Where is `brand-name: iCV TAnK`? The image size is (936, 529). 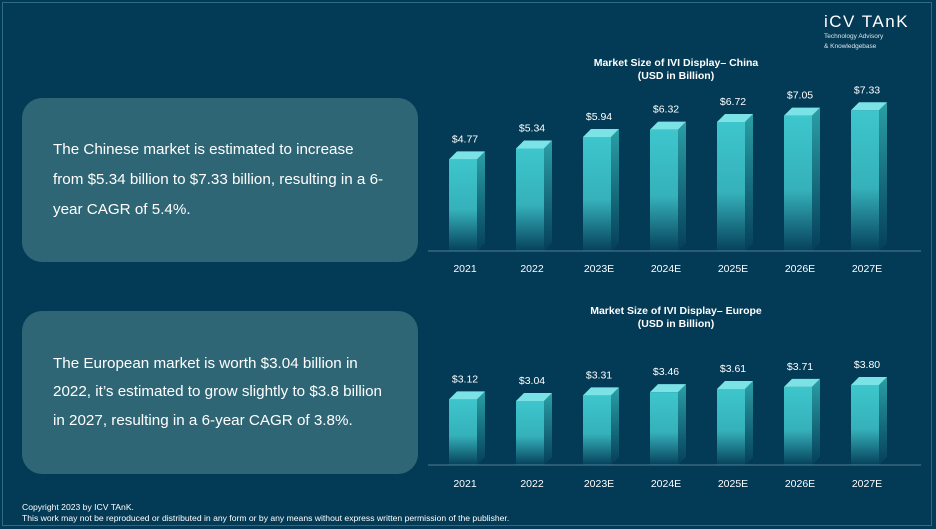
brand-name: iCV TAnK is located at coordinates (867, 21).